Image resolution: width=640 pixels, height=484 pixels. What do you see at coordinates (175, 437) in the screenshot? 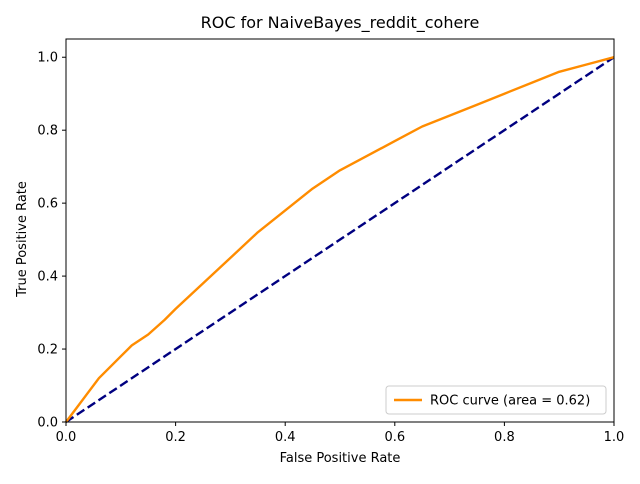
I see `x-tick-label: 0.2` at bounding box center [175, 437].